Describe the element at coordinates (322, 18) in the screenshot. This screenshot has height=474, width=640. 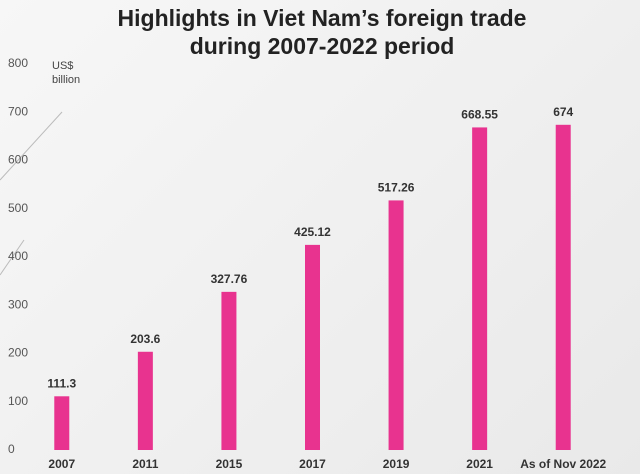
I see `chart-title: Highlights in Viet Nam’s foreign trade` at that location.